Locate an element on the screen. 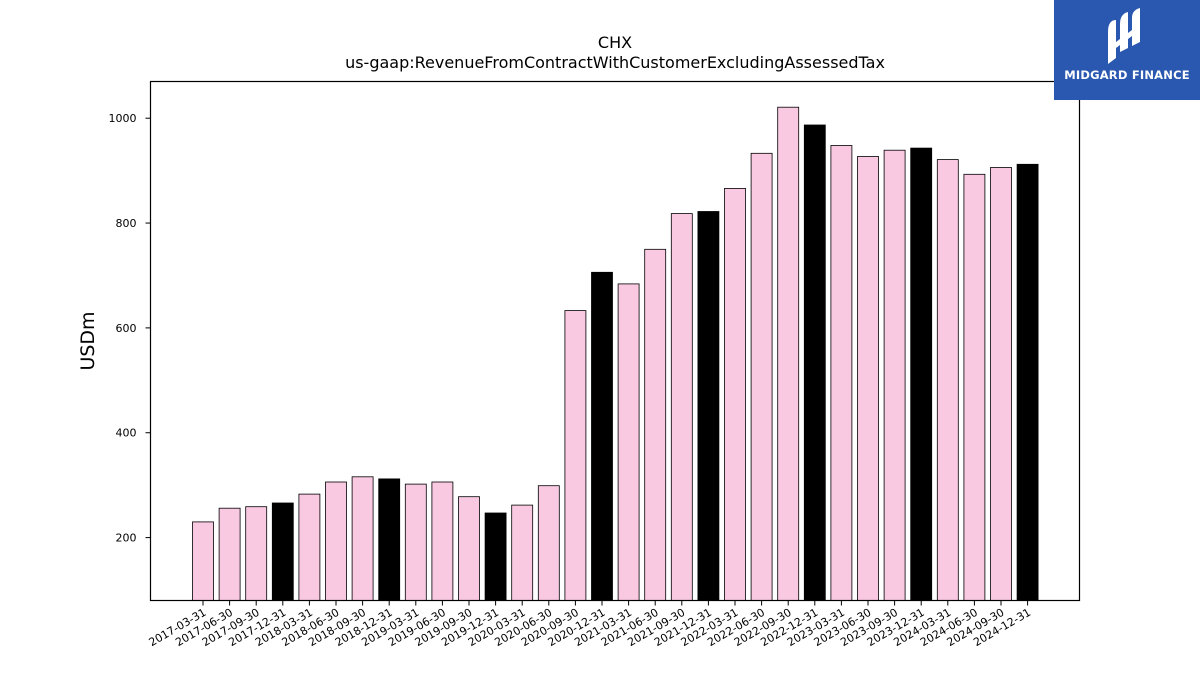  y-tick-label: 800 is located at coordinates (126, 223).